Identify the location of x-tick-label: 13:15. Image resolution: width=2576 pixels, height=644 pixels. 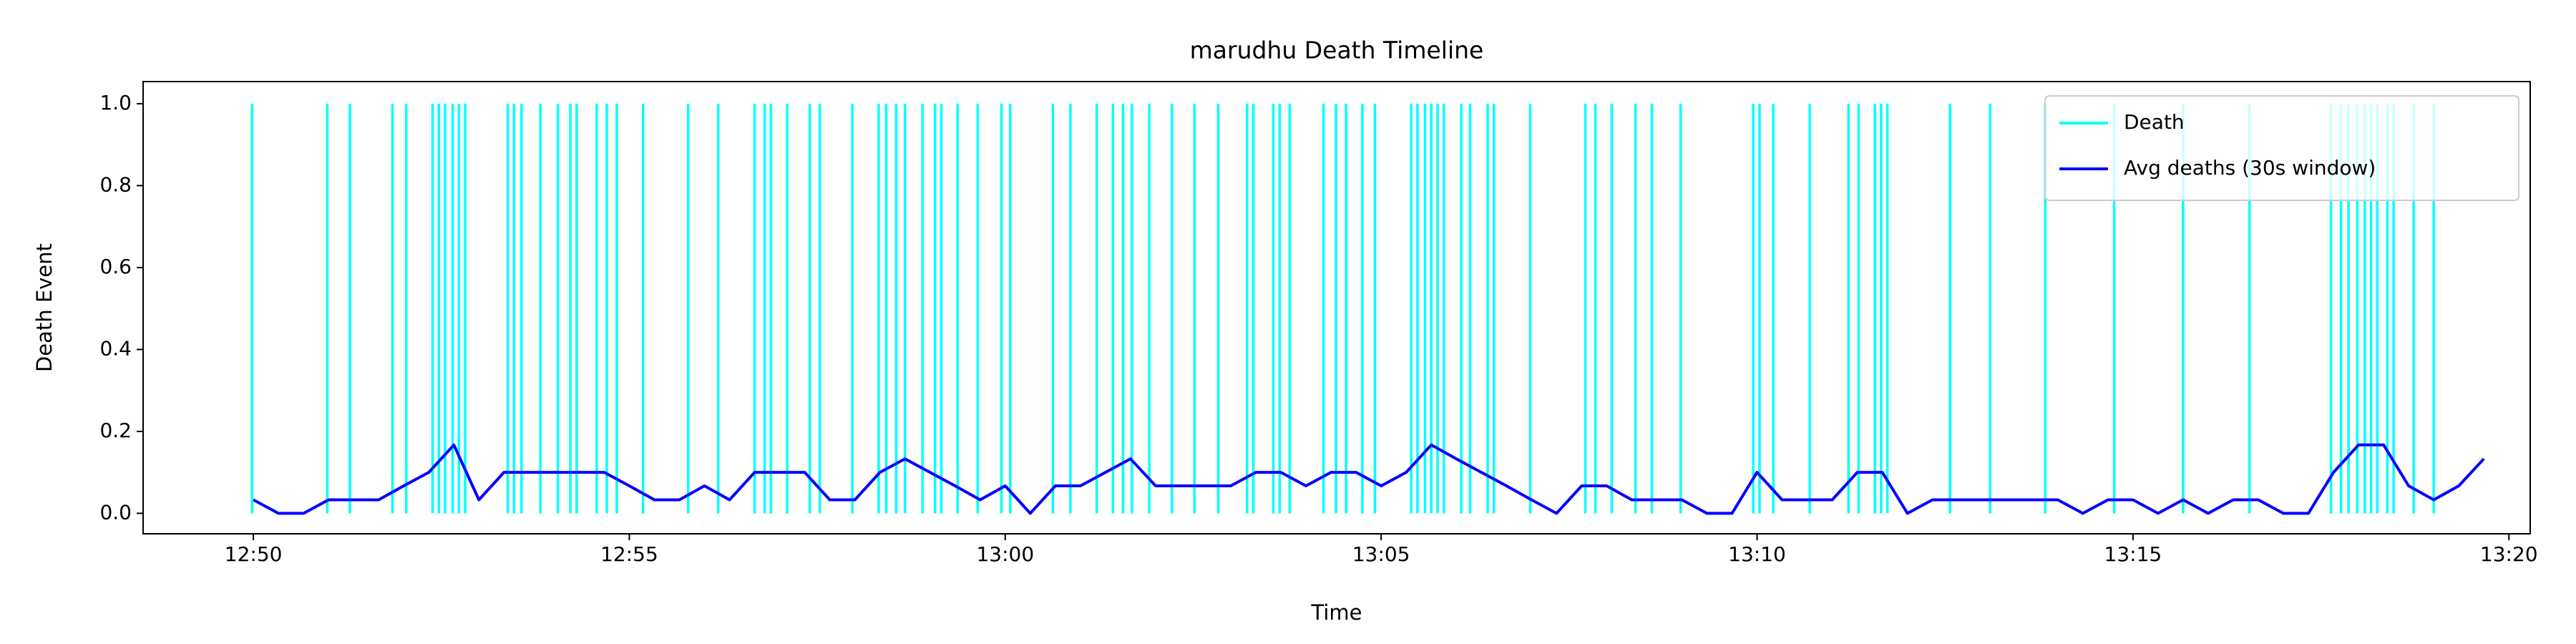
(2133, 554).